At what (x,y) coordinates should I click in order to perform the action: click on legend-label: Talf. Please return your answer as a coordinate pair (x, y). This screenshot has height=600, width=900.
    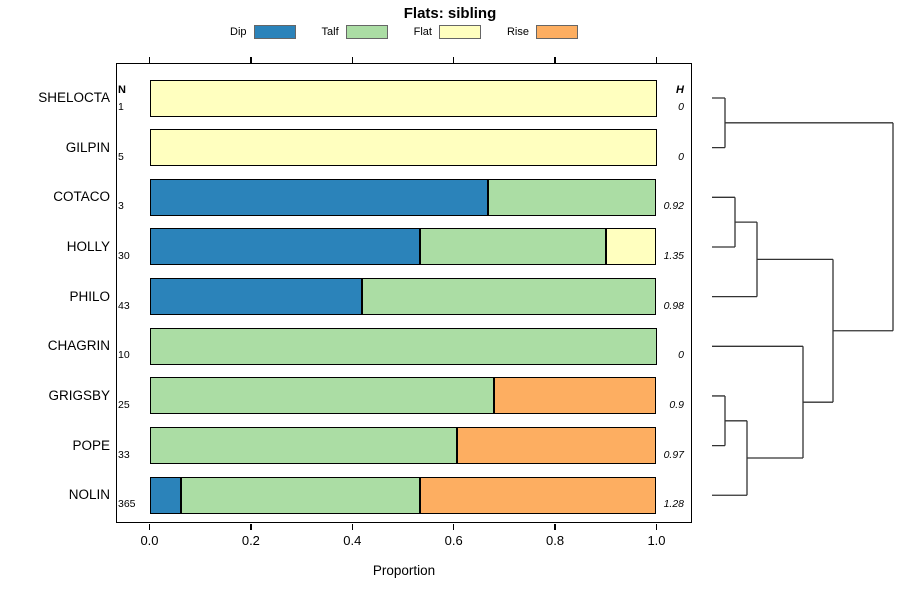
    Looking at the image, I should click on (330, 32).